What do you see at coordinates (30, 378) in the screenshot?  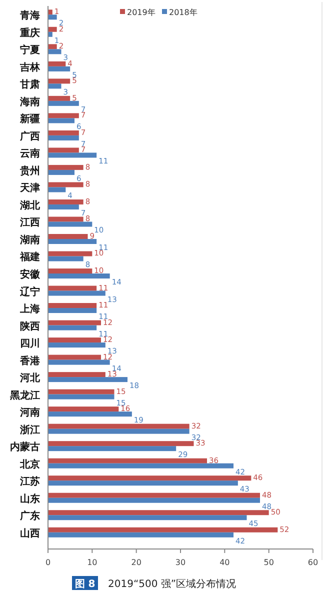 I see `y-tick-label: 河北` at bounding box center [30, 378].